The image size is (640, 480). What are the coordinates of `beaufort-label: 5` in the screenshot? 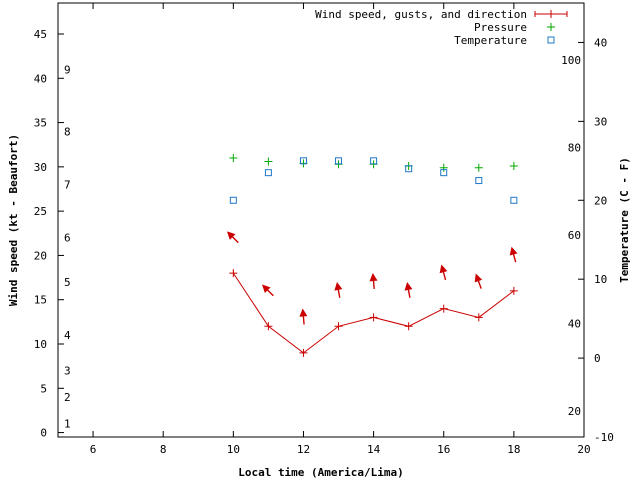 It's located at (67, 282).